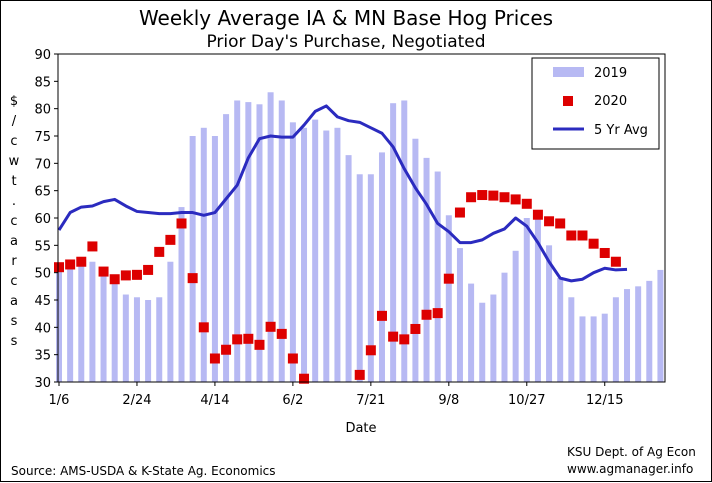  Describe the element at coordinates (604, 400) in the screenshot. I see `x-tick-label: 12/15` at that location.